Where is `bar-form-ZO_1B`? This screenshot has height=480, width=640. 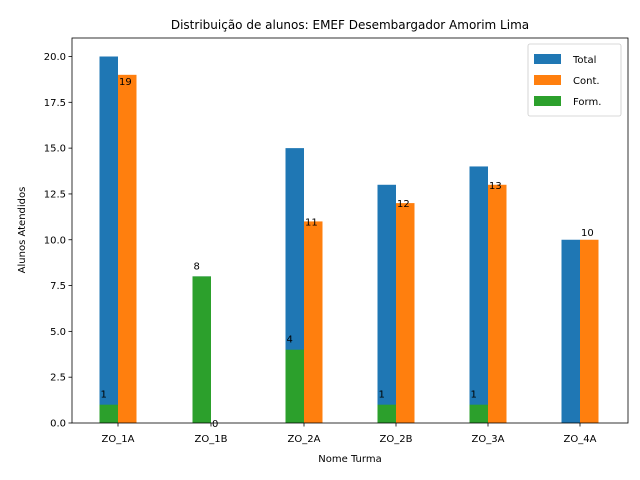
bar-form-ZO_1B is located at coordinates (201, 349).